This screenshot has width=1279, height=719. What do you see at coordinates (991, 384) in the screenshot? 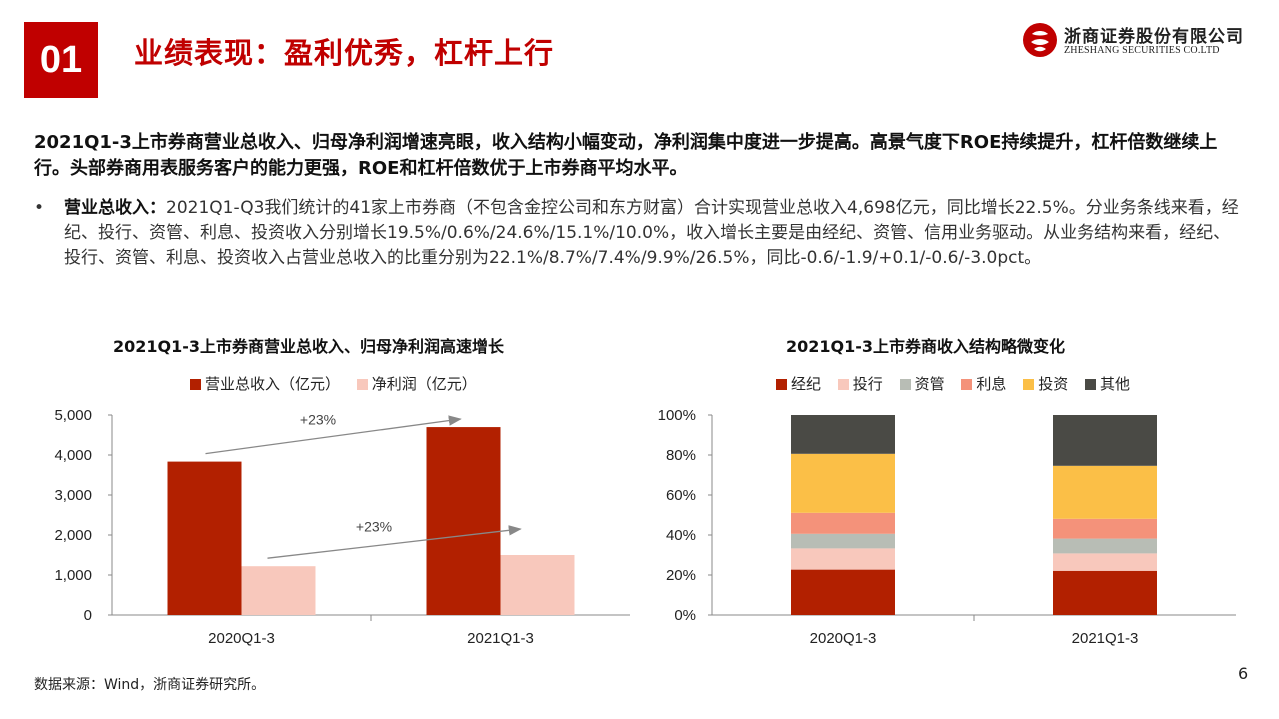
I see `legend-label: 利息` at bounding box center [991, 384].